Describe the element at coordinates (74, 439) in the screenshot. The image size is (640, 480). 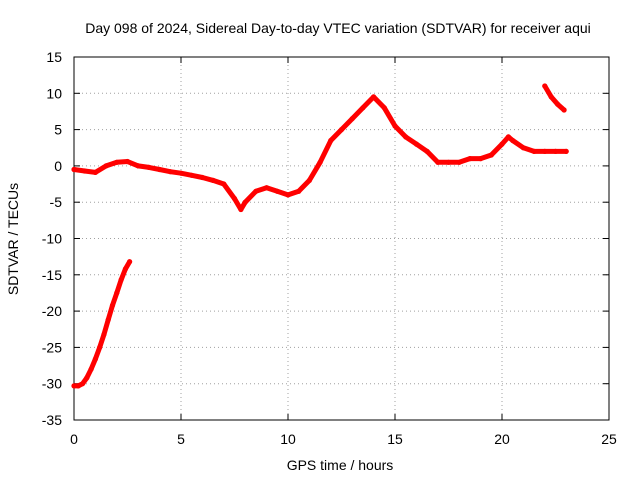
I see `x-tick-label: 0` at that location.